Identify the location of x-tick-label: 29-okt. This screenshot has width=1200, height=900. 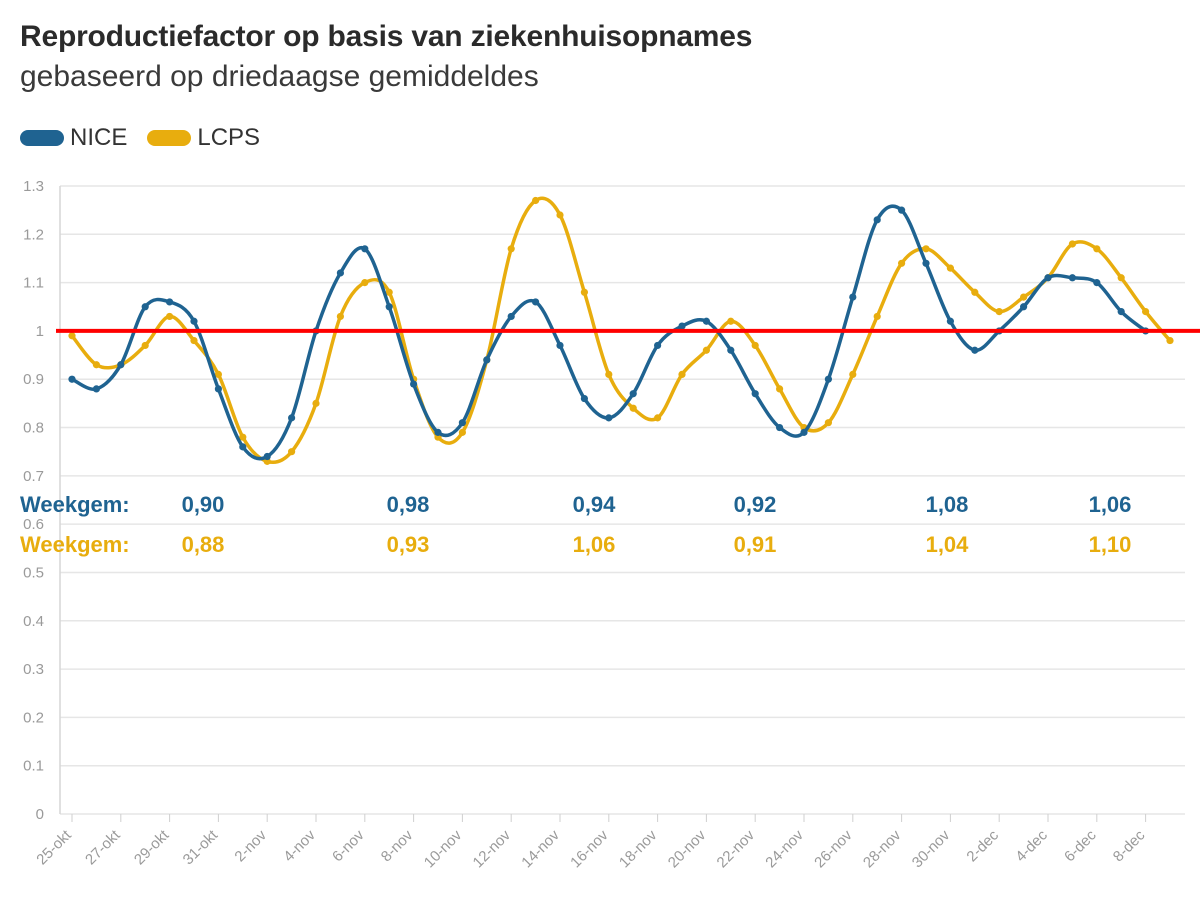
(152, 847).